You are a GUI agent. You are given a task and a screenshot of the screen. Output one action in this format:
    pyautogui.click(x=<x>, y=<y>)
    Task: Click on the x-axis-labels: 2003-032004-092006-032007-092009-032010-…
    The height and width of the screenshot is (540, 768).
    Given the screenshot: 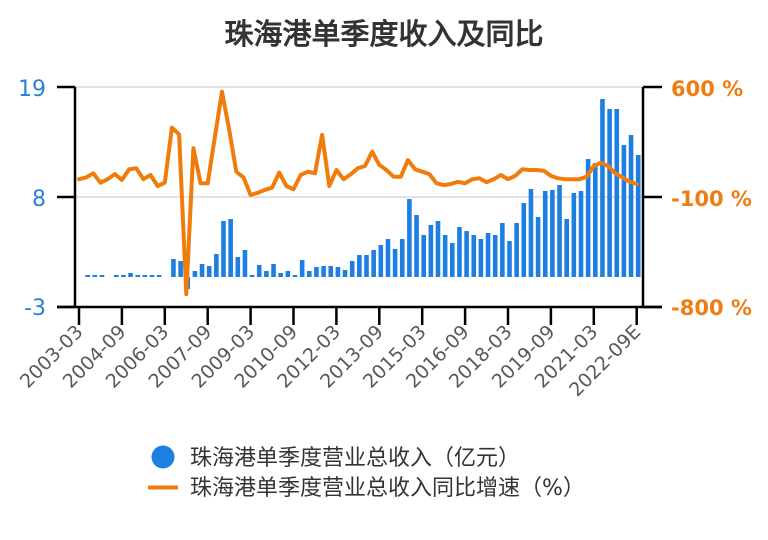 What is the action you would take?
    pyautogui.click(x=330, y=361)
    